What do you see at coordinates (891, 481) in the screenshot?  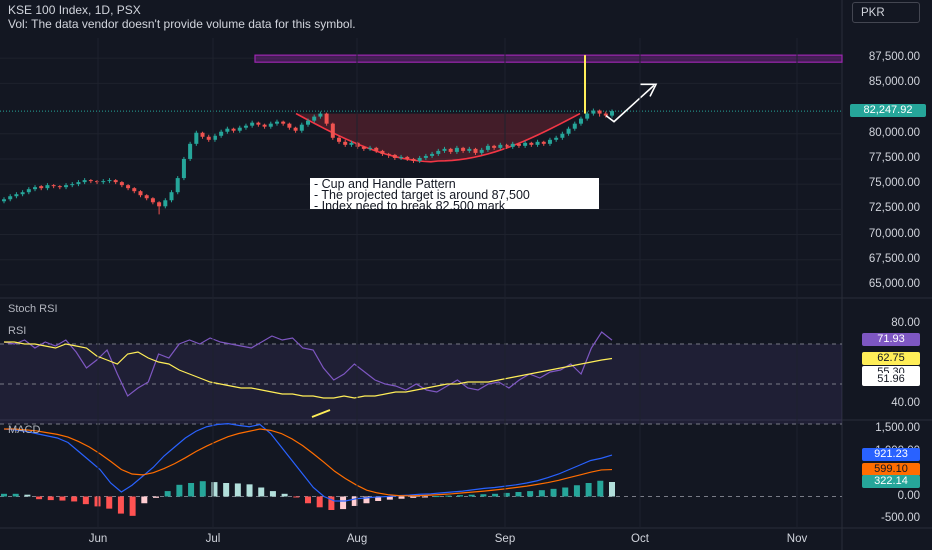 I see `macd-value-badge: 322.14` at bounding box center [891, 481].